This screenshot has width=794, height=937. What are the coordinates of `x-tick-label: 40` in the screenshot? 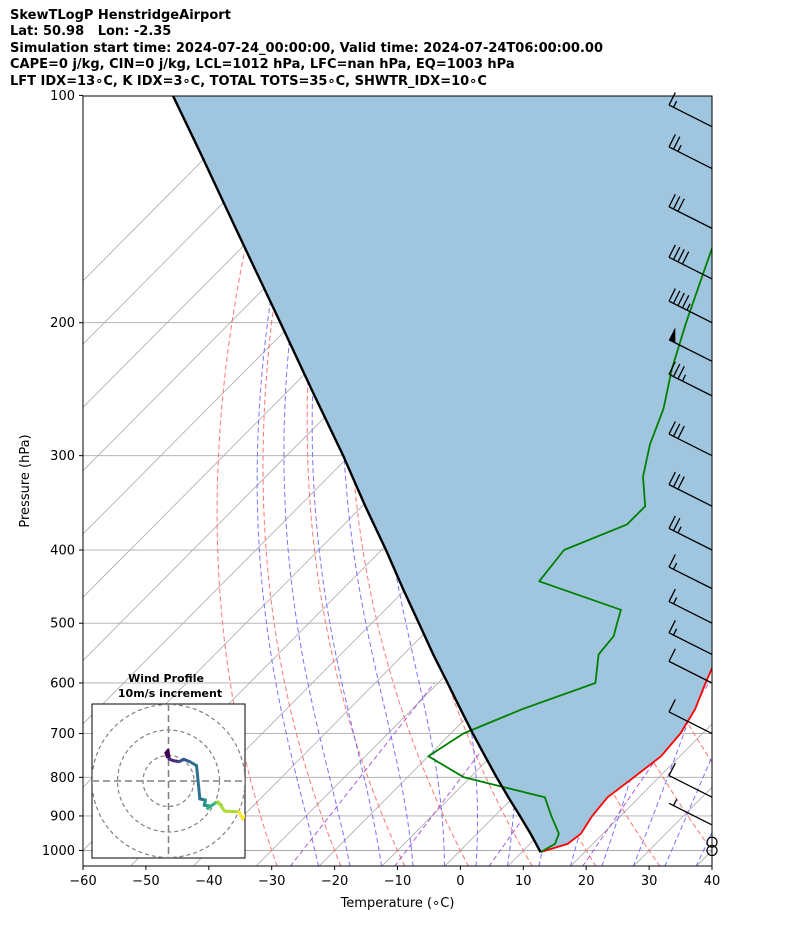 It's located at (712, 881).